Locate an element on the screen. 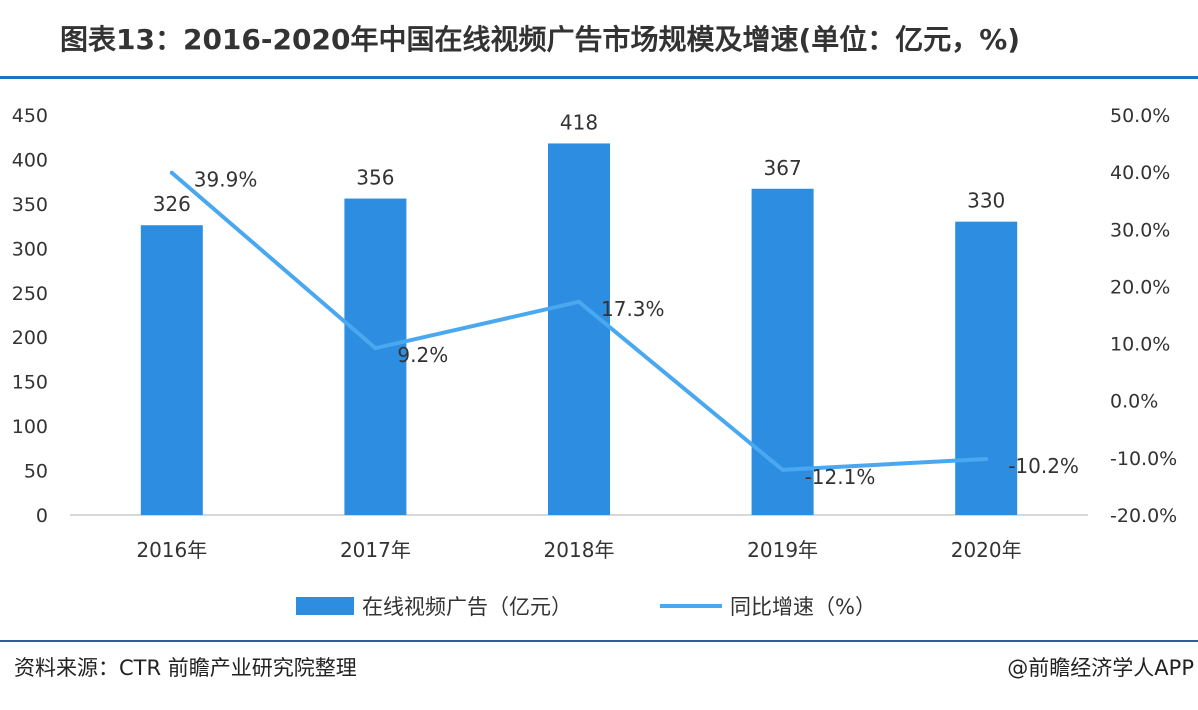 The width and height of the screenshot is (1198, 710). legend-bar-label: 在线视频广告（亿元） is located at coordinates (467, 607).